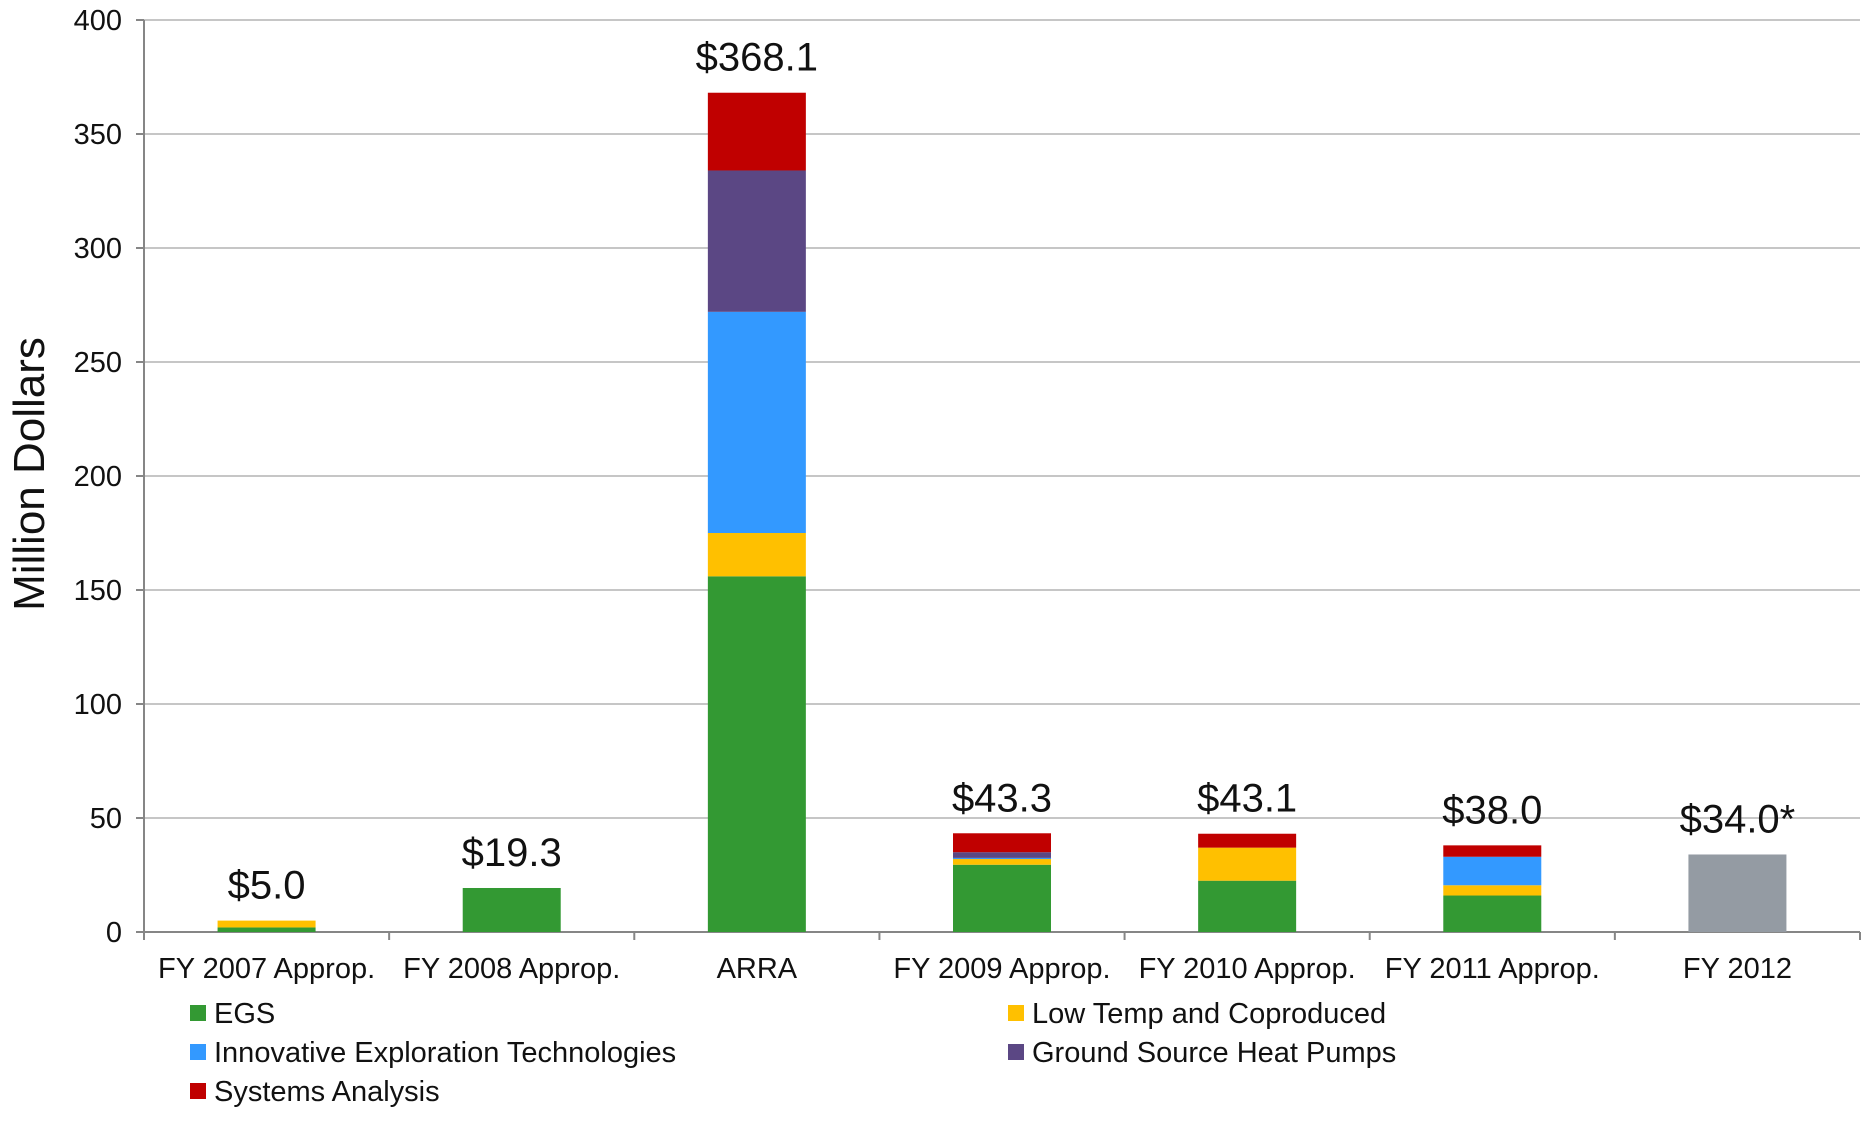  What do you see at coordinates (1738, 819) in the screenshot?
I see `bar-total-label: $34.0*` at bounding box center [1738, 819].